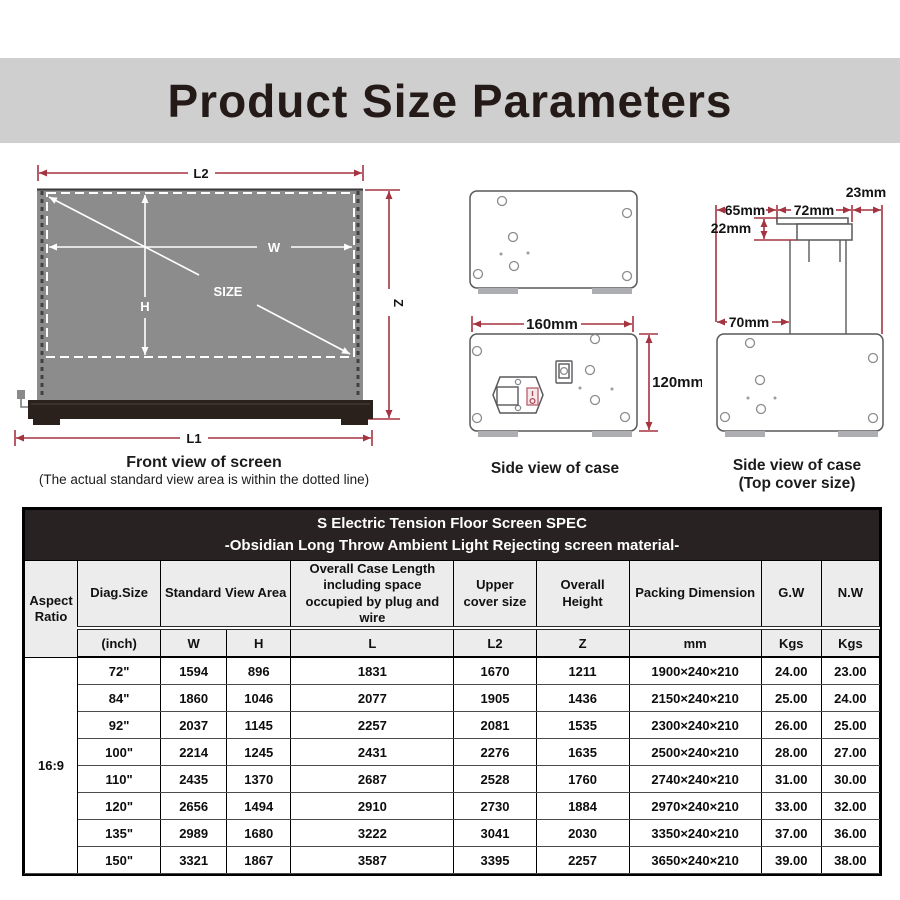 This screenshot has width=900, height=900. I want to click on header-overall-height: Overall Height, so click(582, 595).